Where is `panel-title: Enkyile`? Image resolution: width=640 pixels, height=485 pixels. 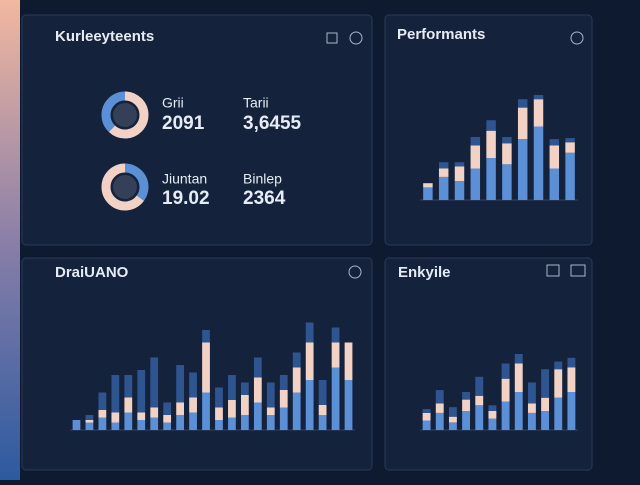
panel-title: Enkyile is located at coordinates (424, 272).